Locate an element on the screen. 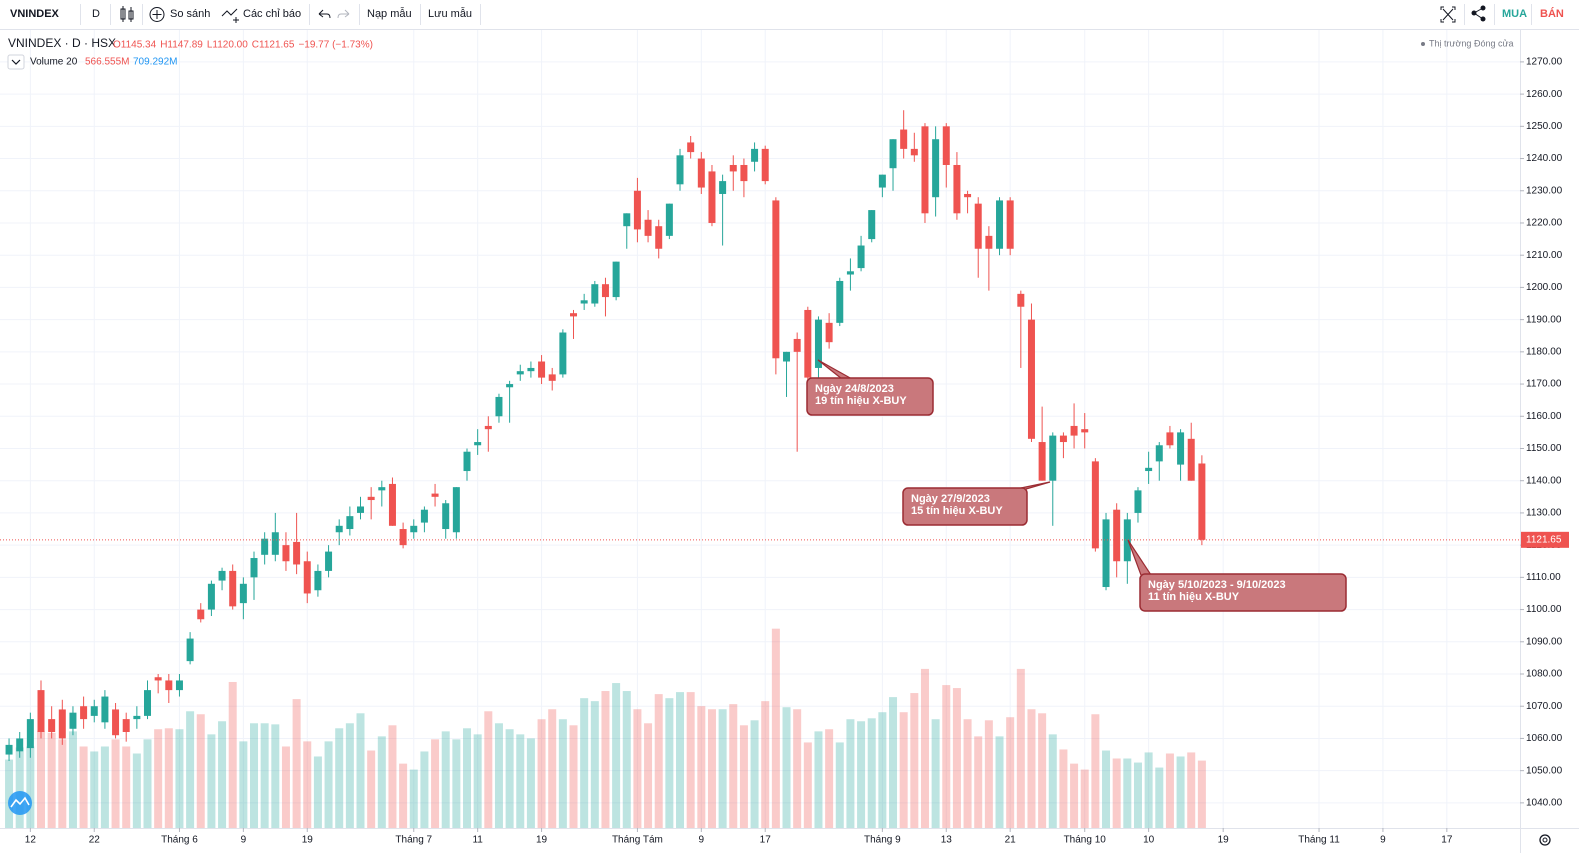 This screenshot has width=1579, height=853. collapse-button is located at coordinates (16, 62).